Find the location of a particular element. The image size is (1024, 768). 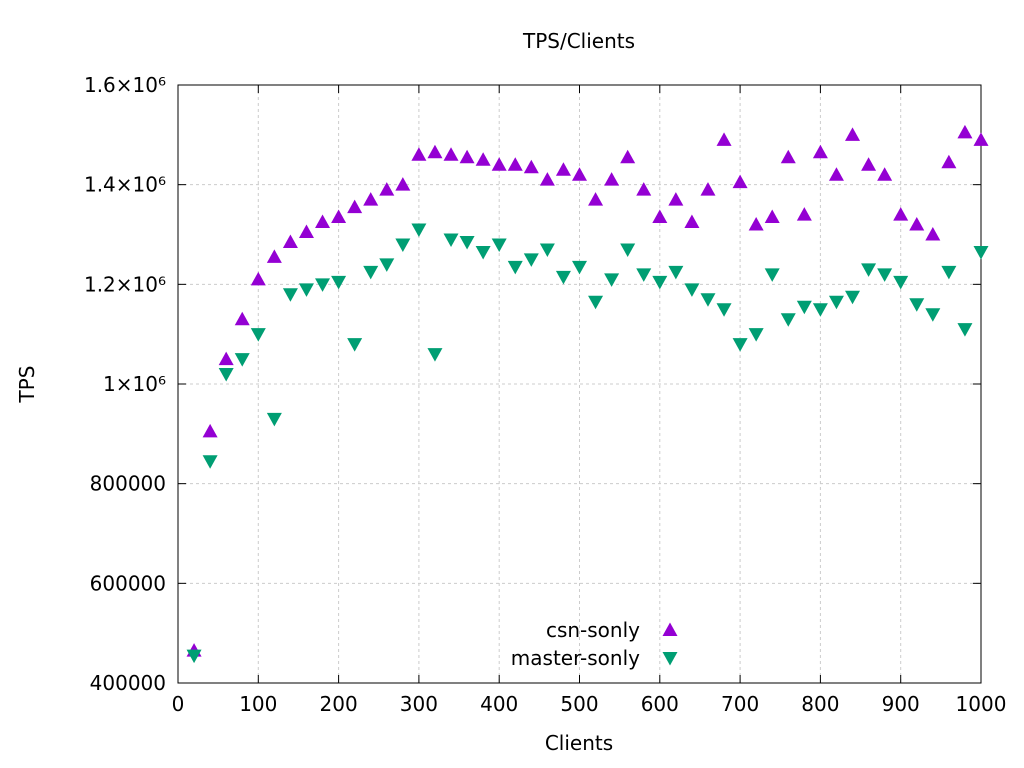

svg-text: 500 is located at coordinates (579, 704).